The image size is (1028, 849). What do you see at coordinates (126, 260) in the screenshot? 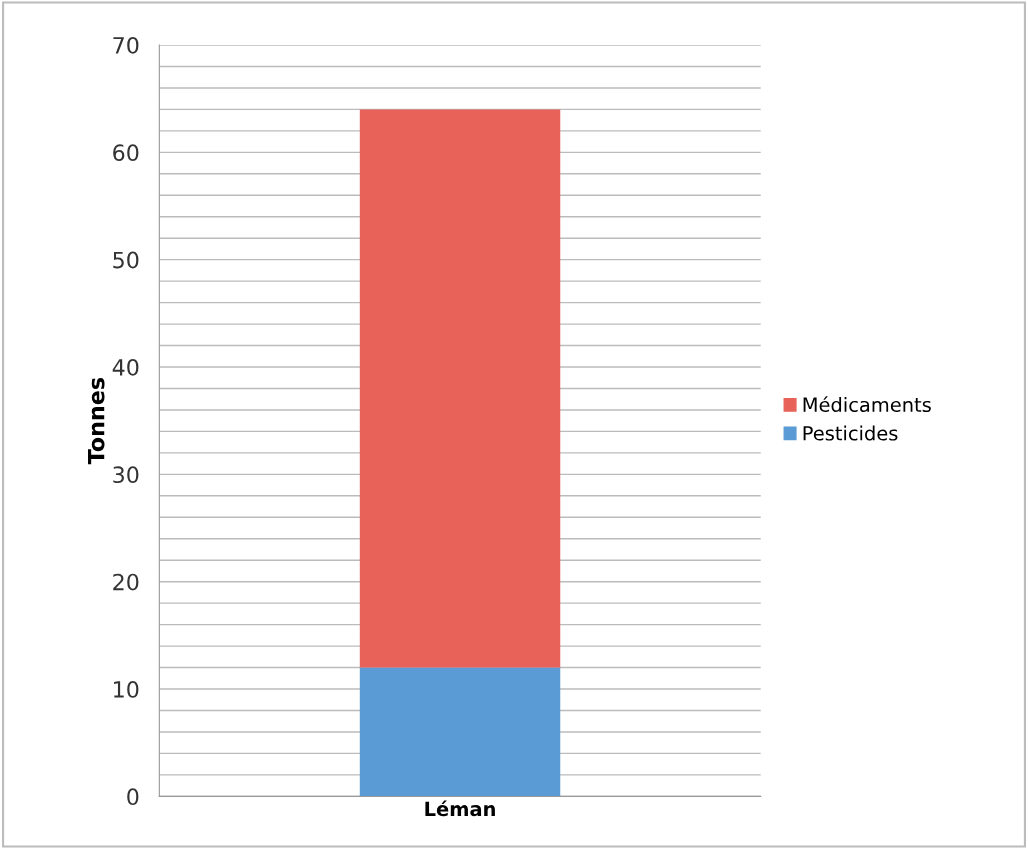
I see `y-tick-label: 50` at bounding box center [126, 260].